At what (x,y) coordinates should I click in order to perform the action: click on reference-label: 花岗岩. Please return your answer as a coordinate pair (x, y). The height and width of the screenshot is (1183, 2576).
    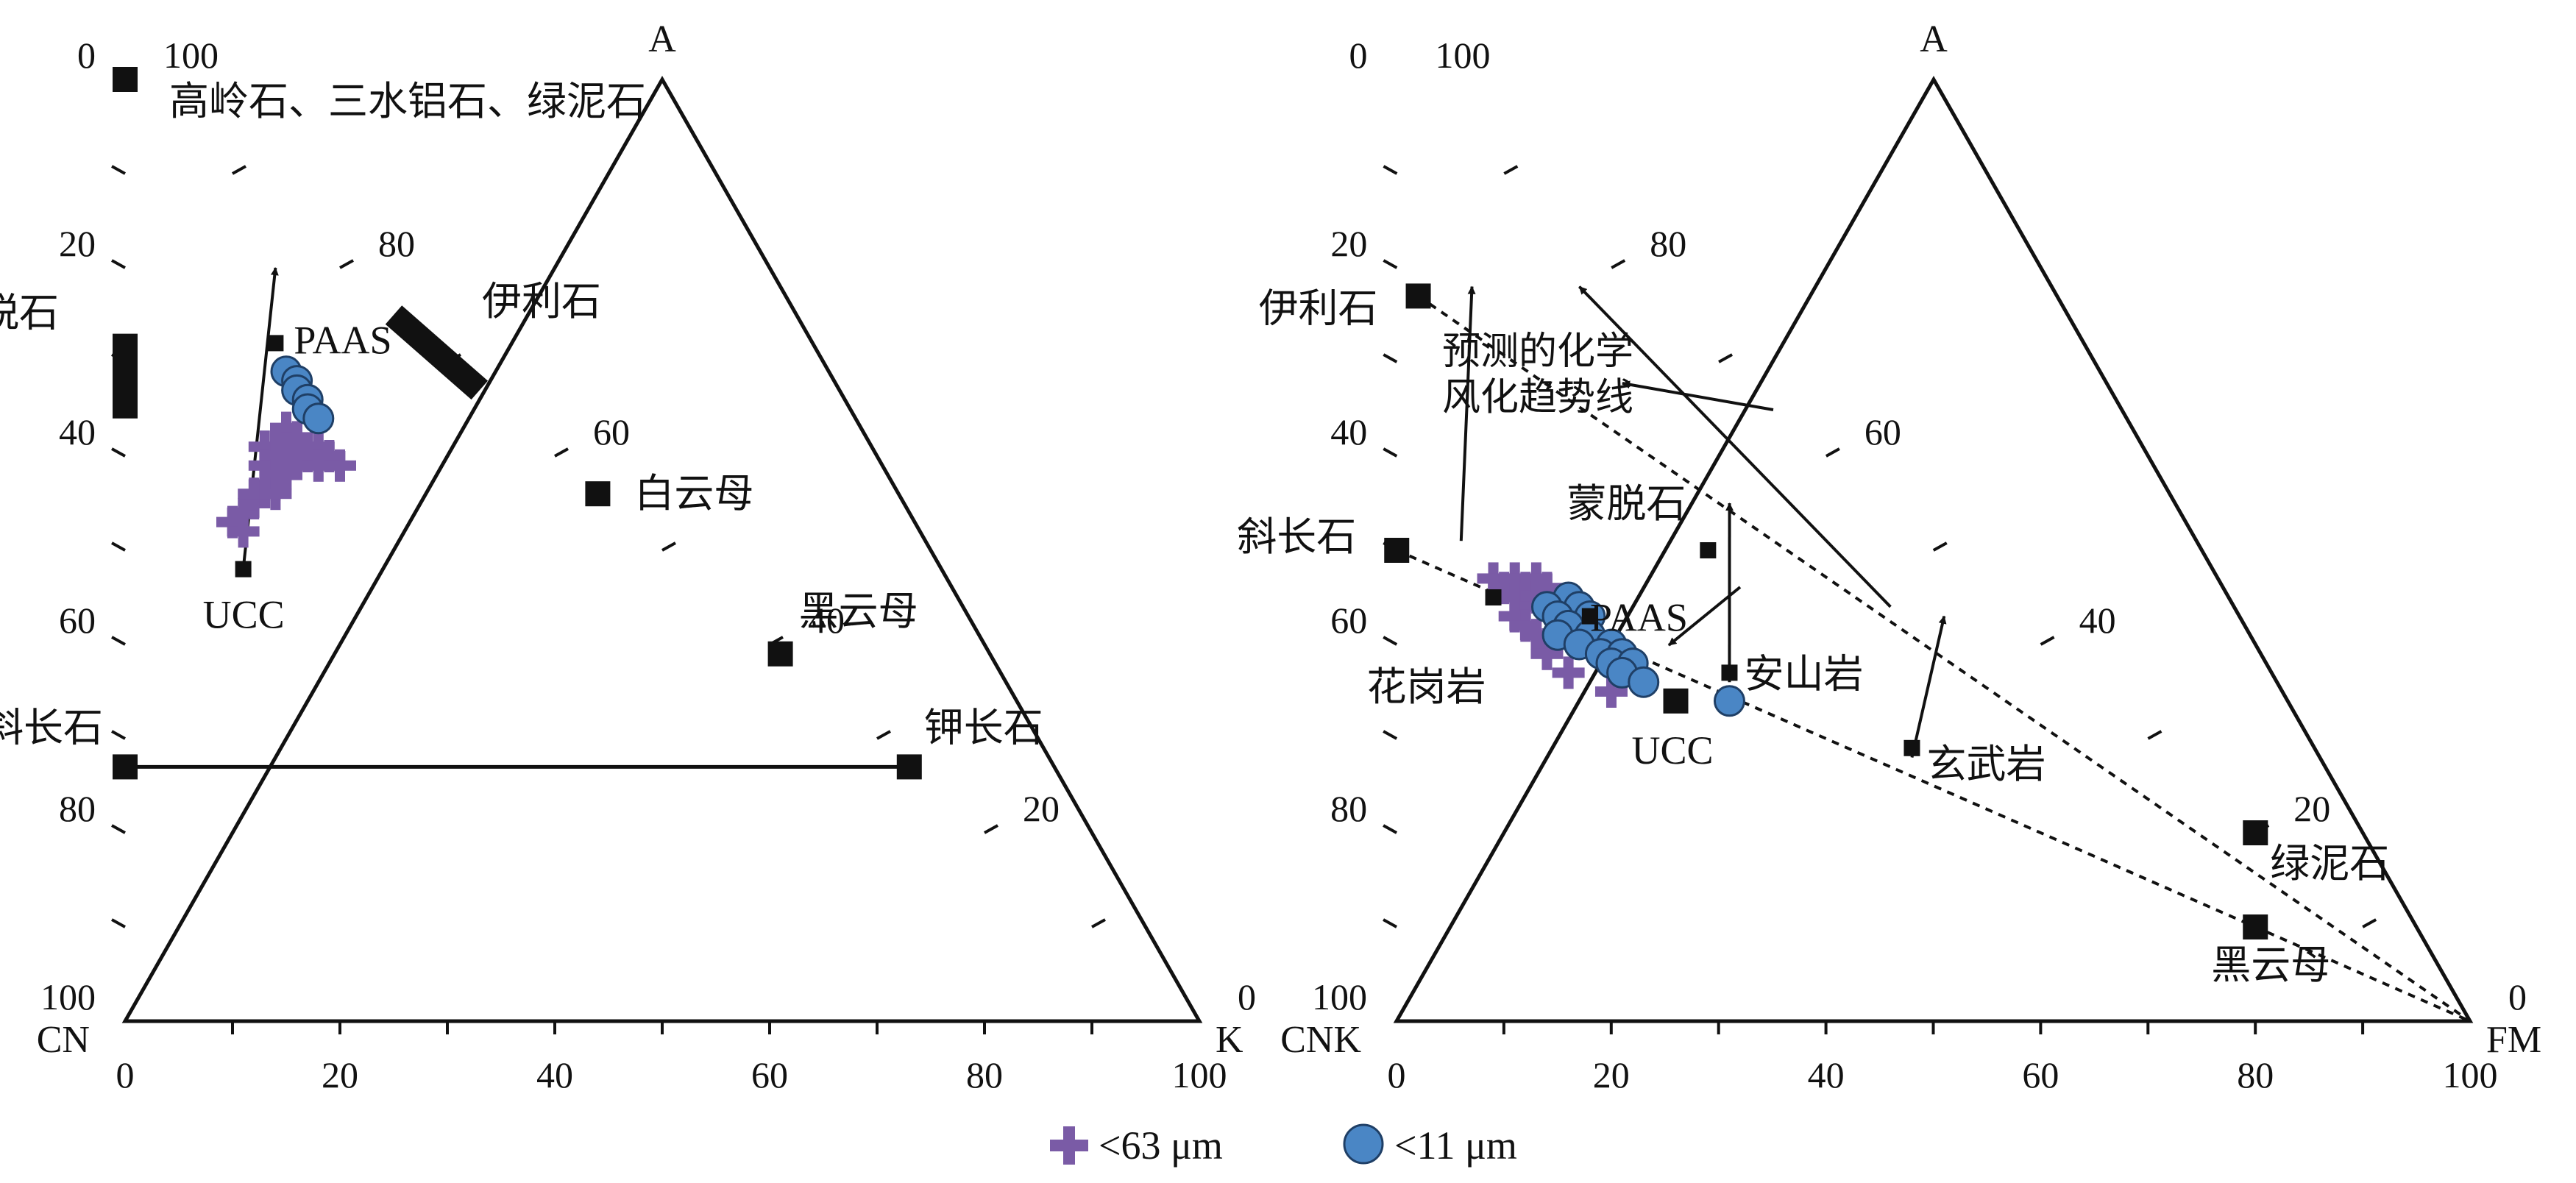
    Looking at the image, I should click on (1426, 687).